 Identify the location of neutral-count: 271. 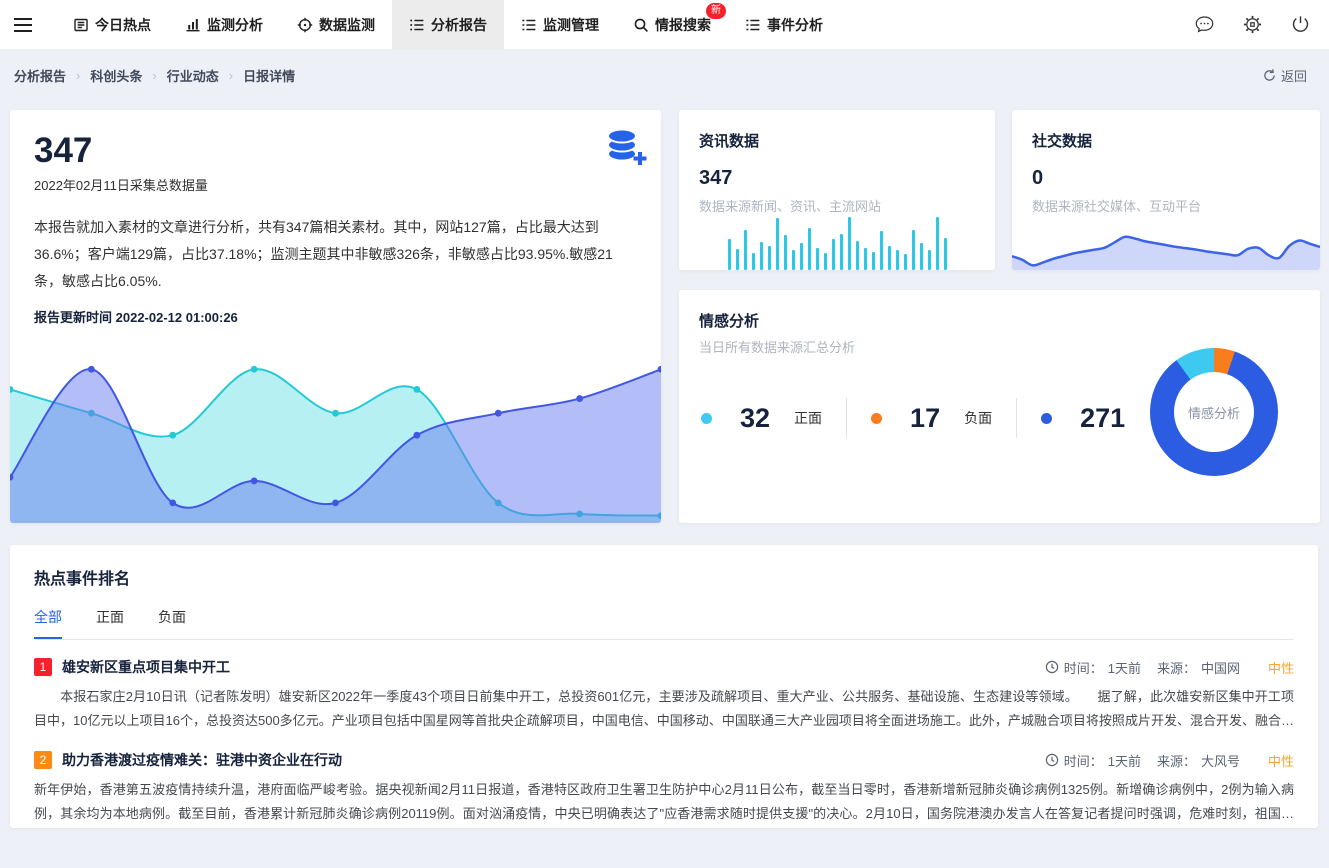
(1103, 417).